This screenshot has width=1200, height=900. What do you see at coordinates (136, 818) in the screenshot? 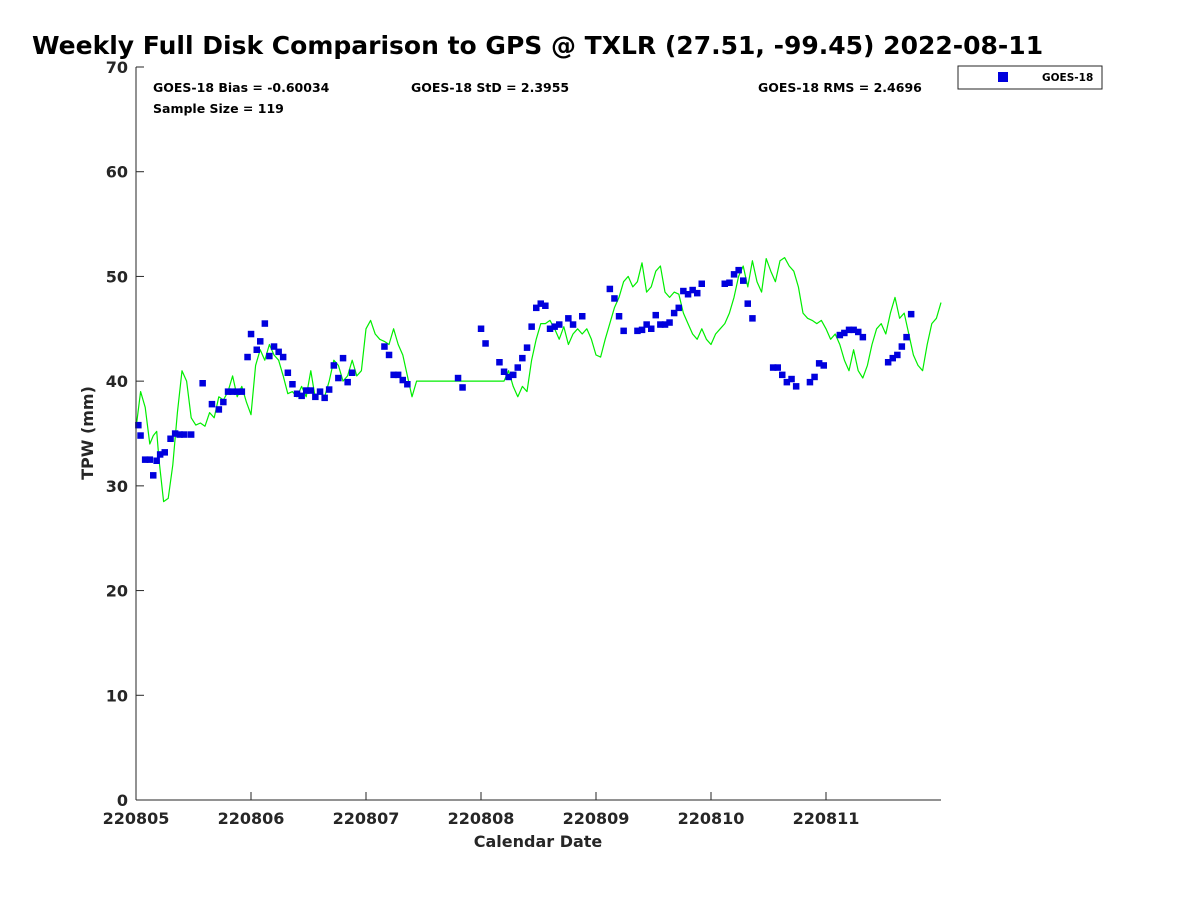
I see `x-tick-label: 220805` at bounding box center [136, 818].